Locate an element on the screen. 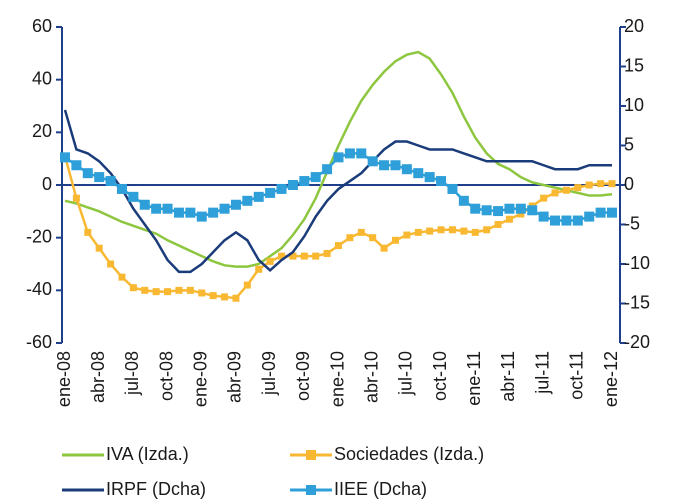 The height and width of the screenshot is (502, 678). y-tick-label: 0 is located at coordinates (47, 184).